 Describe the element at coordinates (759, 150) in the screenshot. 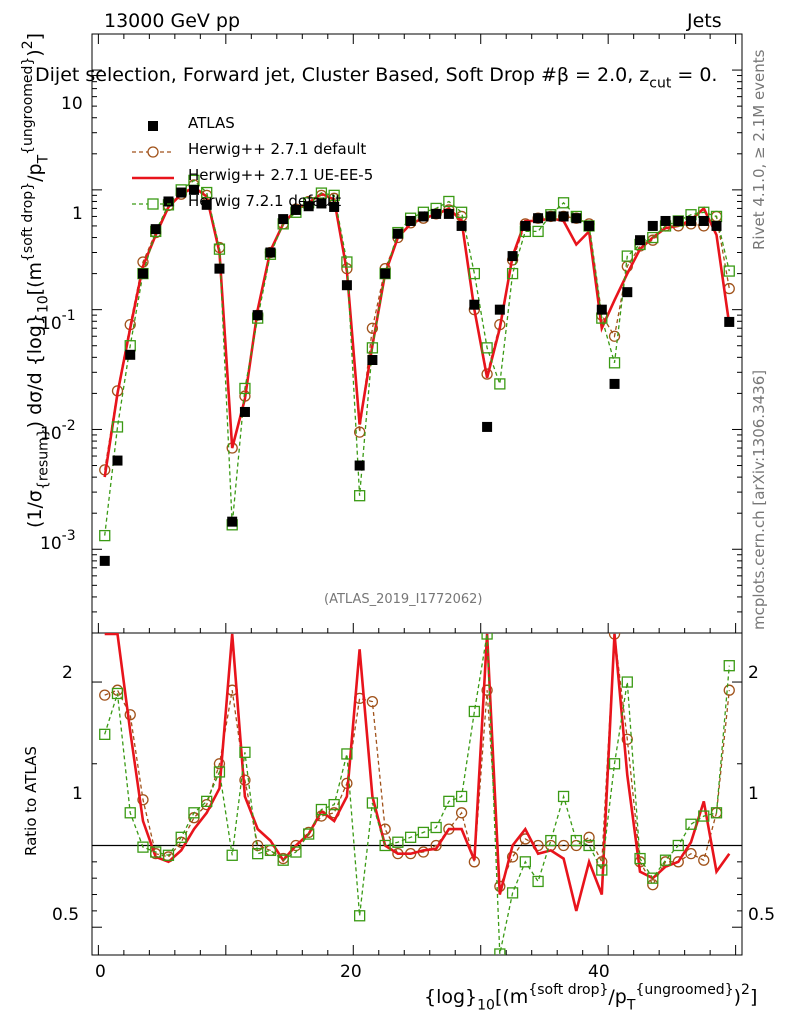

I see `rivet-version-label: Rivet 4.1.0, ≥ 2.1M events` at that location.